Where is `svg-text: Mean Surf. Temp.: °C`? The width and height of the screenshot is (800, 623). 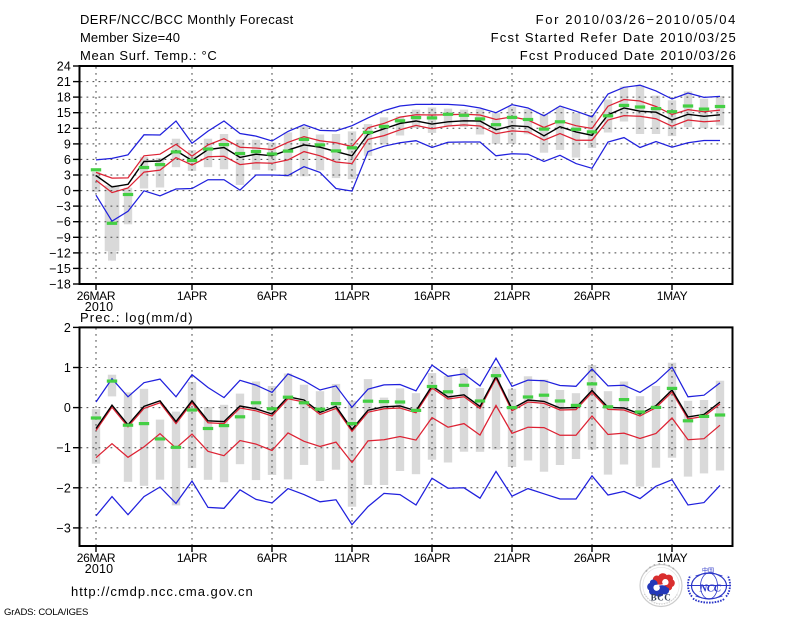 svg-text: Mean Surf. Temp.: °C is located at coordinates (148, 55).